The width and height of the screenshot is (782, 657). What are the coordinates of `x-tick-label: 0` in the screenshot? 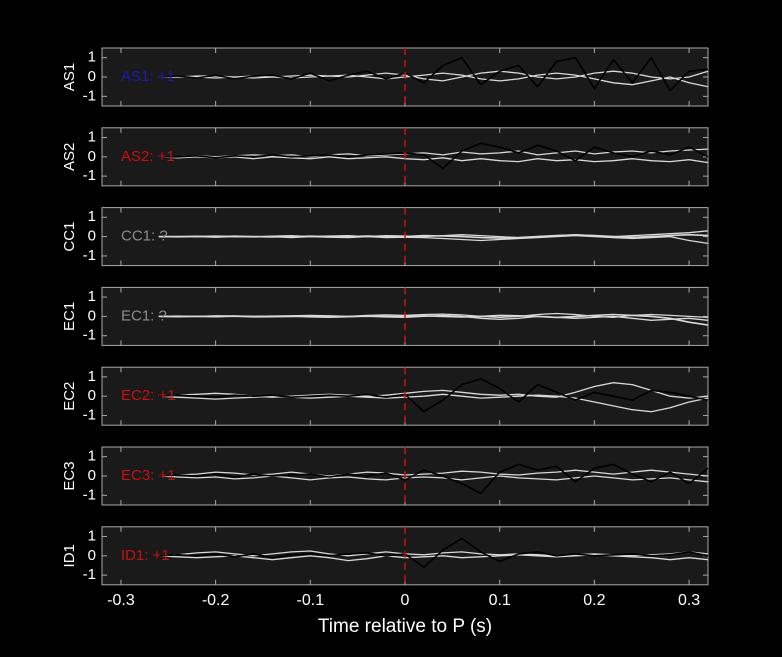 It's located at (405, 600).